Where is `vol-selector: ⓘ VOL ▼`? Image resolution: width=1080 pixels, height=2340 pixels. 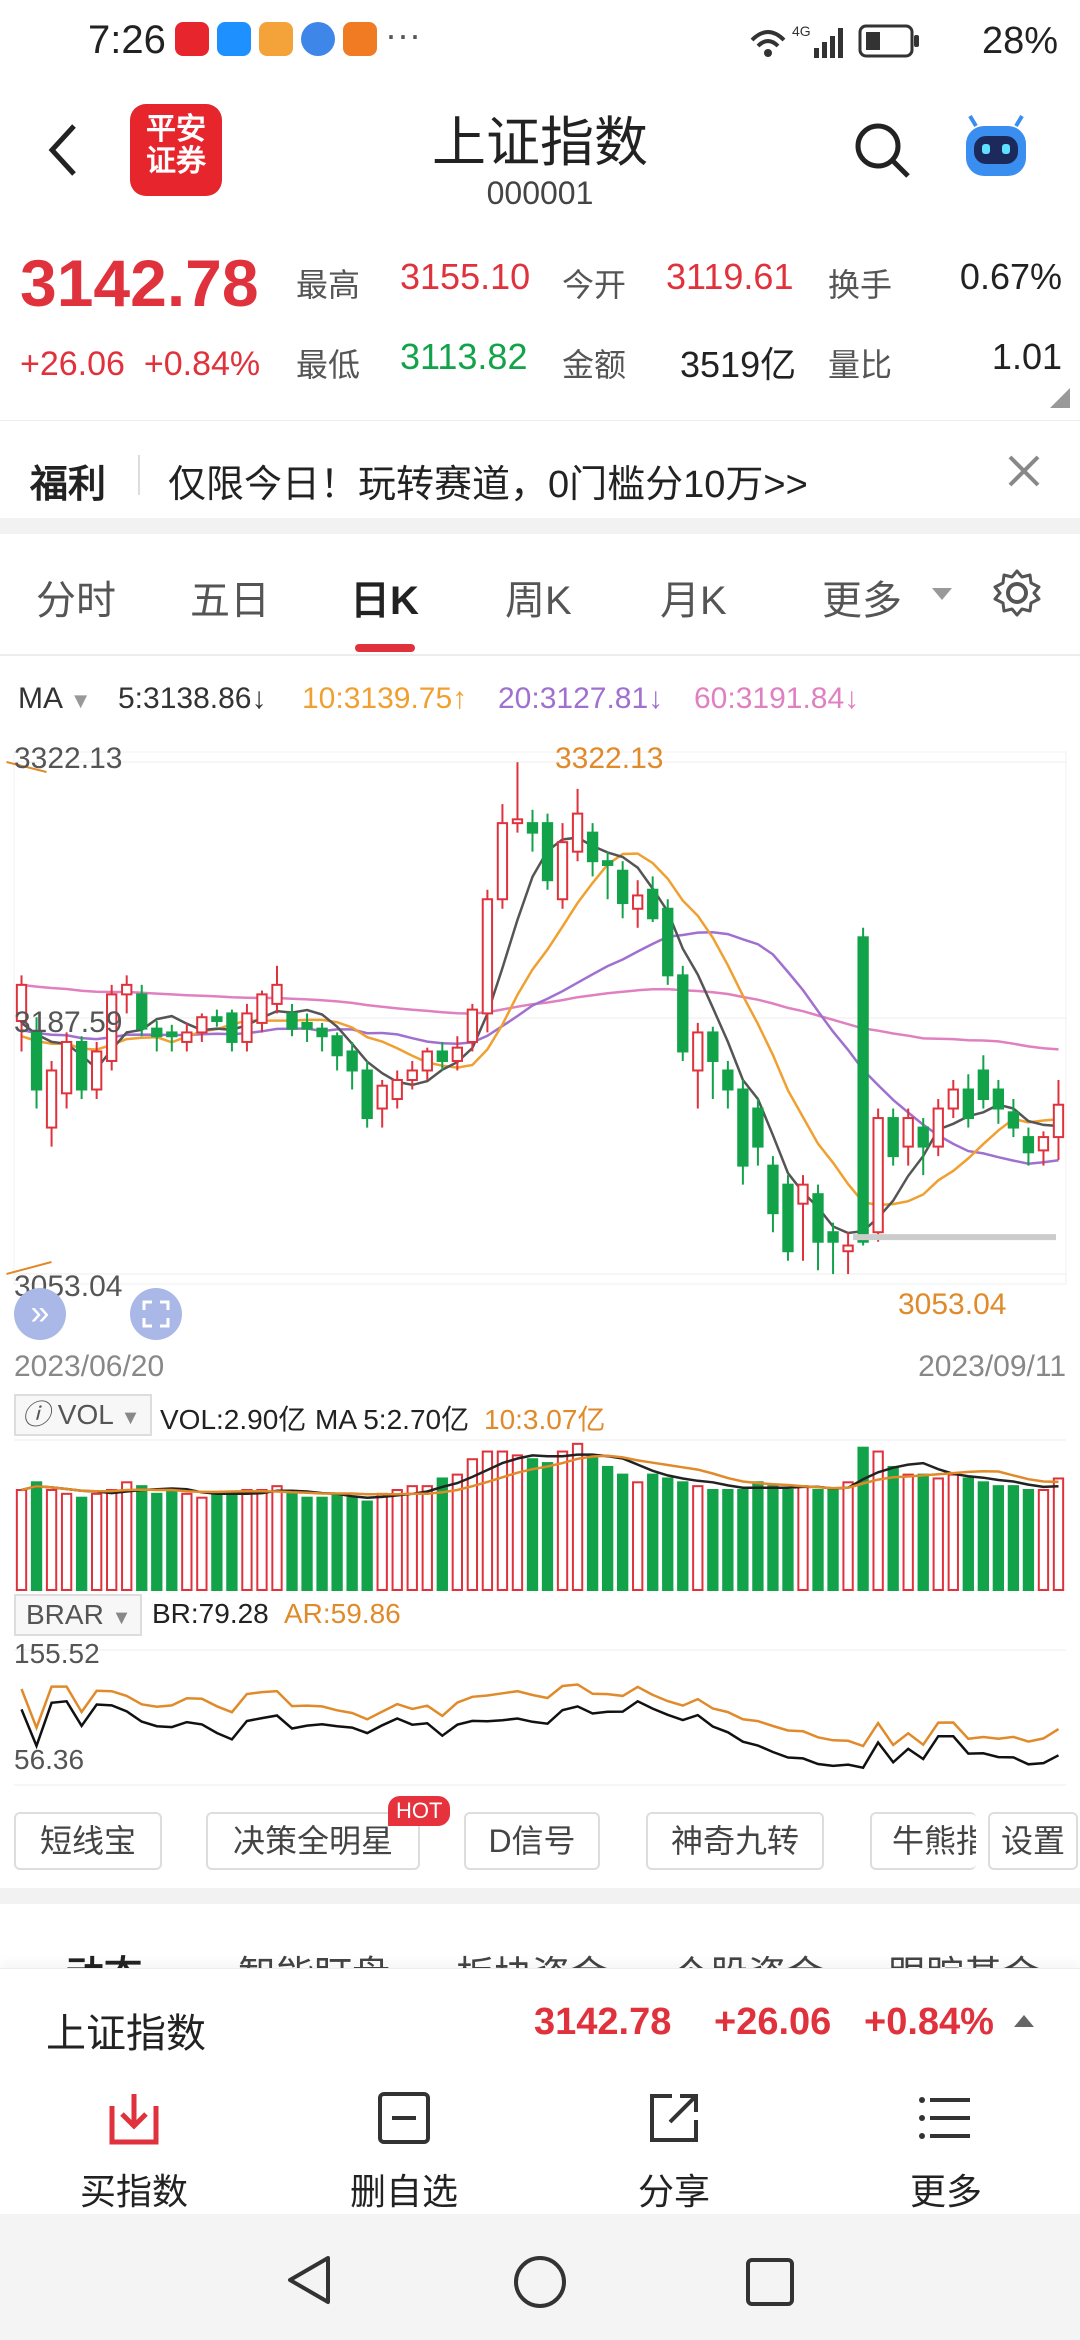 vol-selector: ⓘ VOL ▼ is located at coordinates (83, 1415).